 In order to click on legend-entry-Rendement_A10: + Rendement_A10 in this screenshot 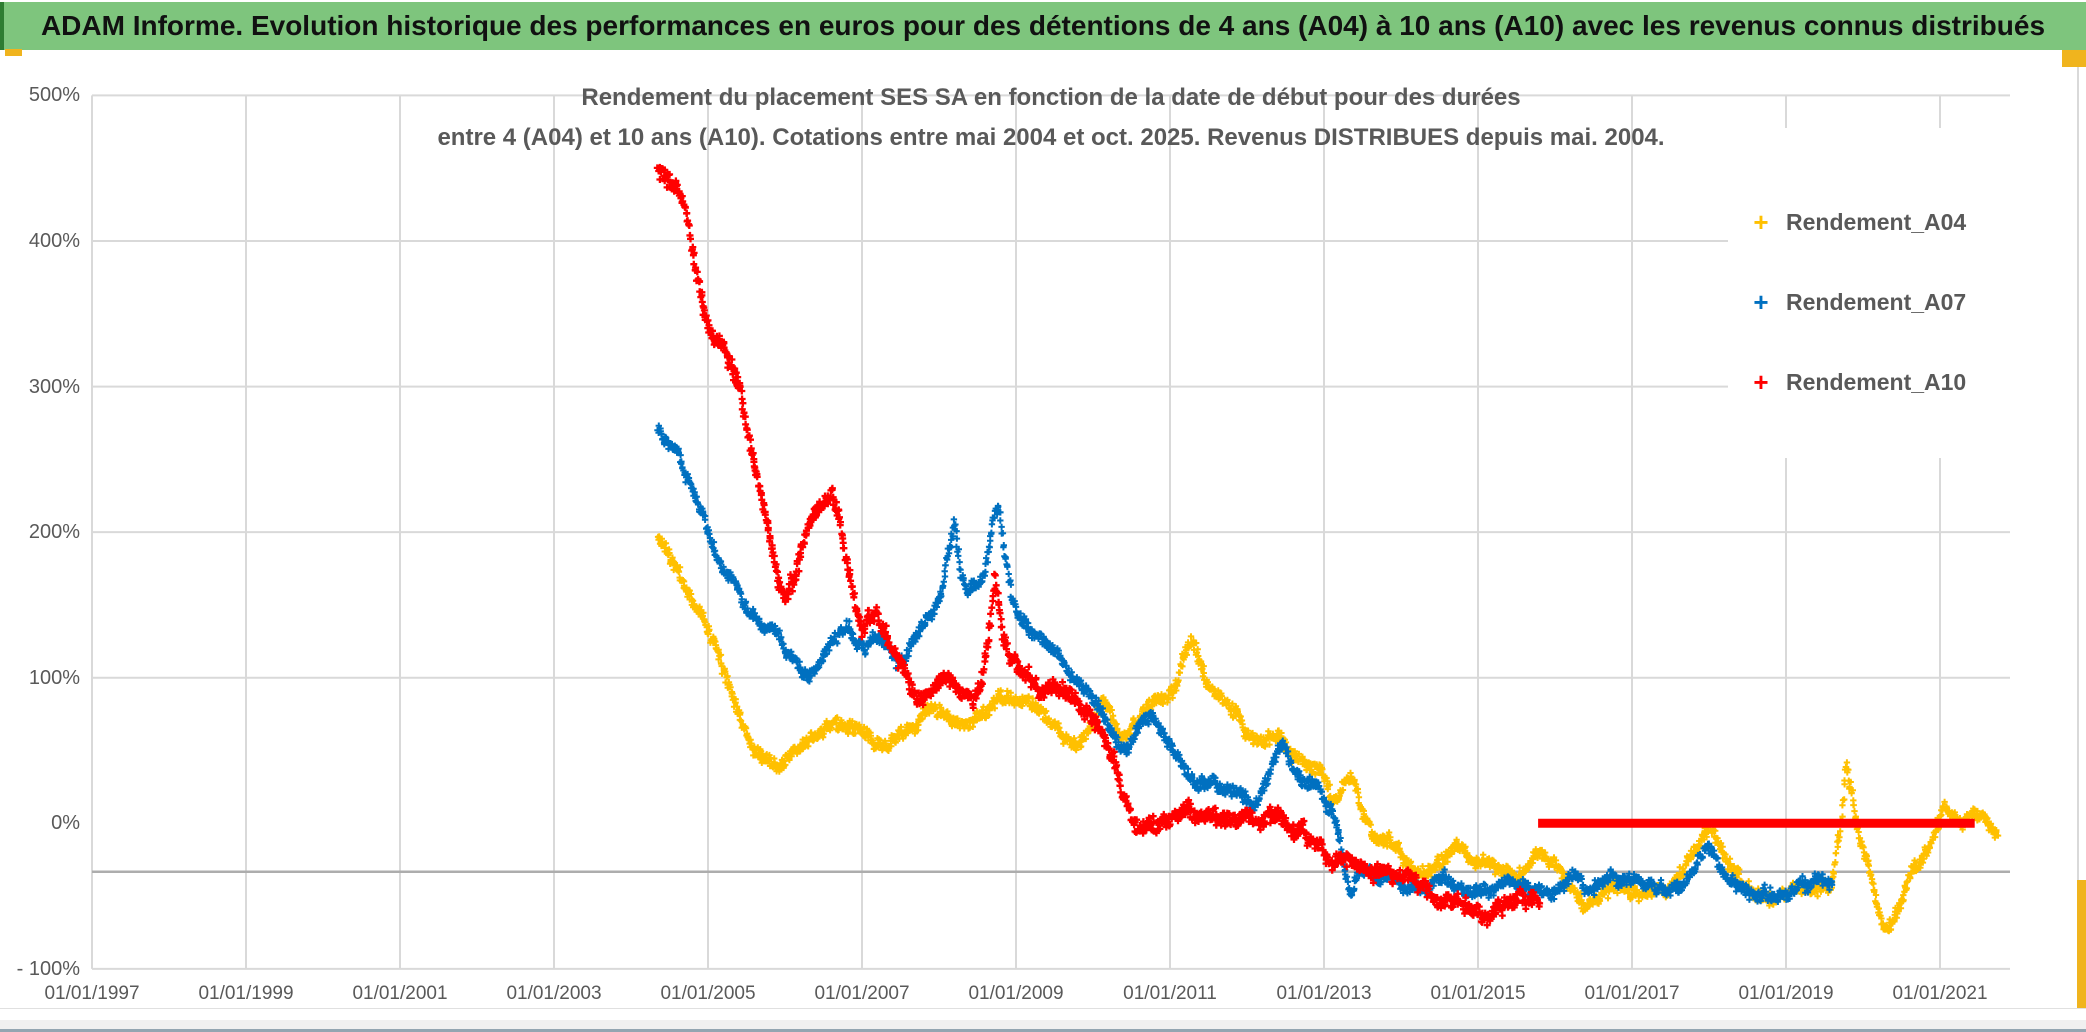, I will do `click(1898, 382)`.